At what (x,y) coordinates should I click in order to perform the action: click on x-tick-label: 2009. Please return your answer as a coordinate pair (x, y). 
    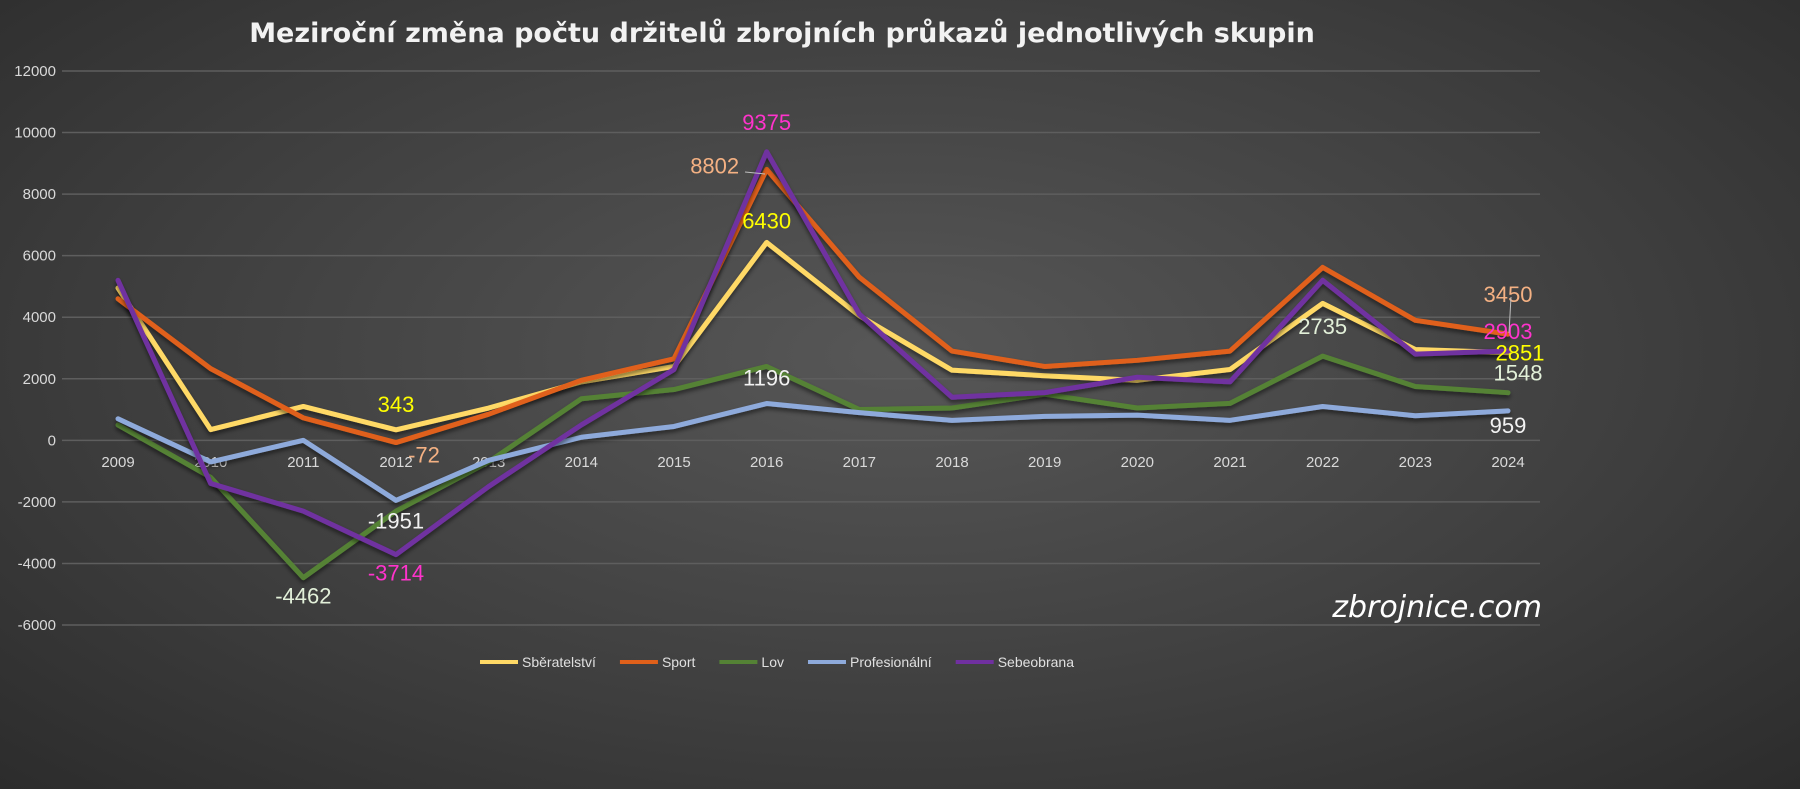
    Looking at the image, I should click on (117, 462).